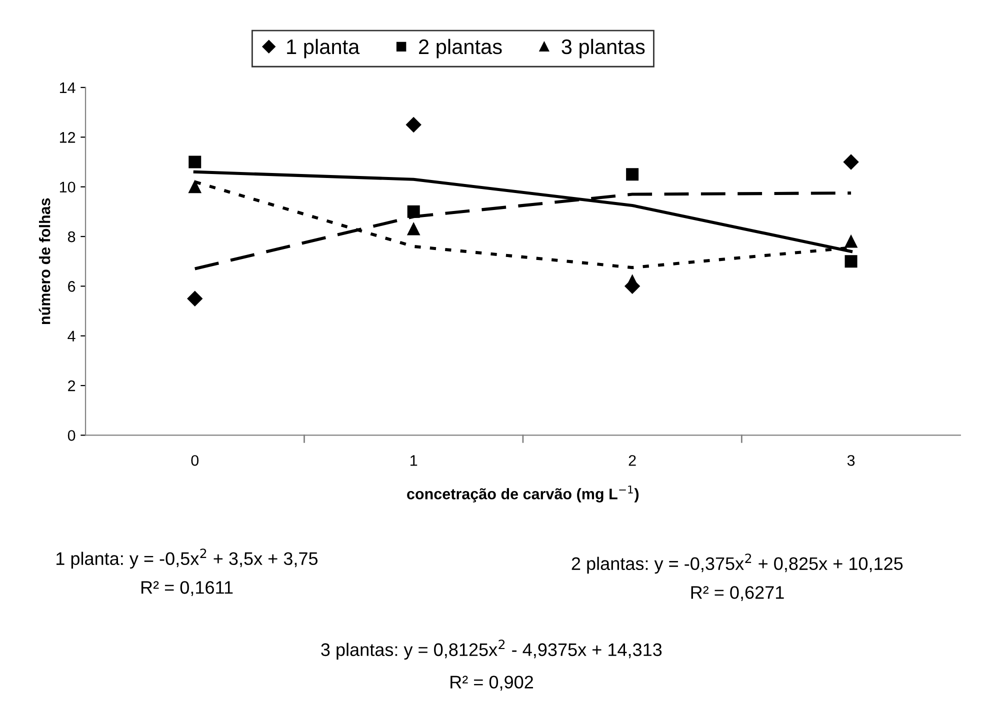  I want to click on legend-label: 1 planta, so click(323, 48).